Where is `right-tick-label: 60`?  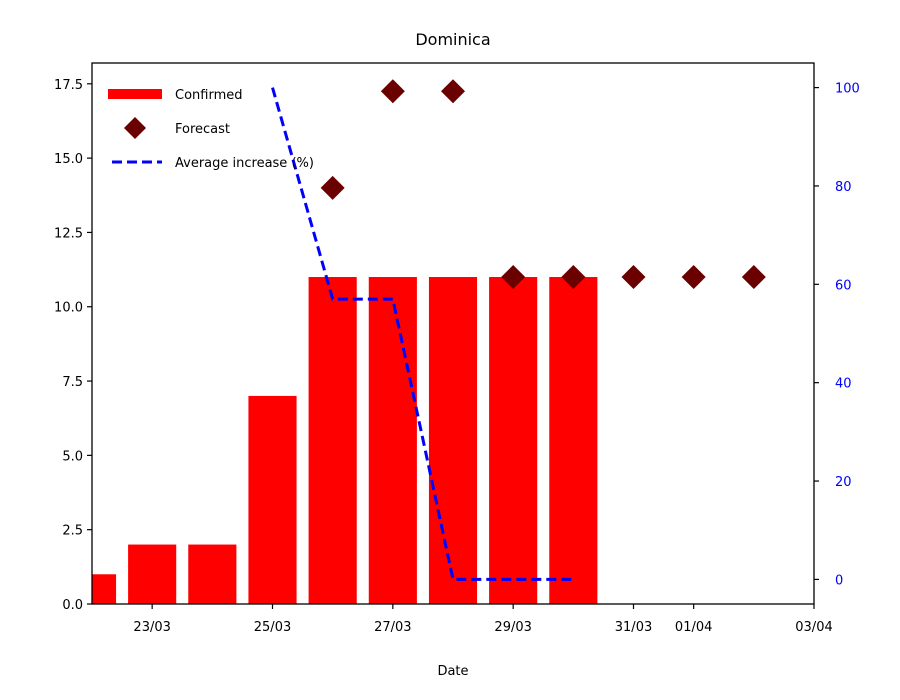
right-tick-label: 60 is located at coordinates (843, 285).